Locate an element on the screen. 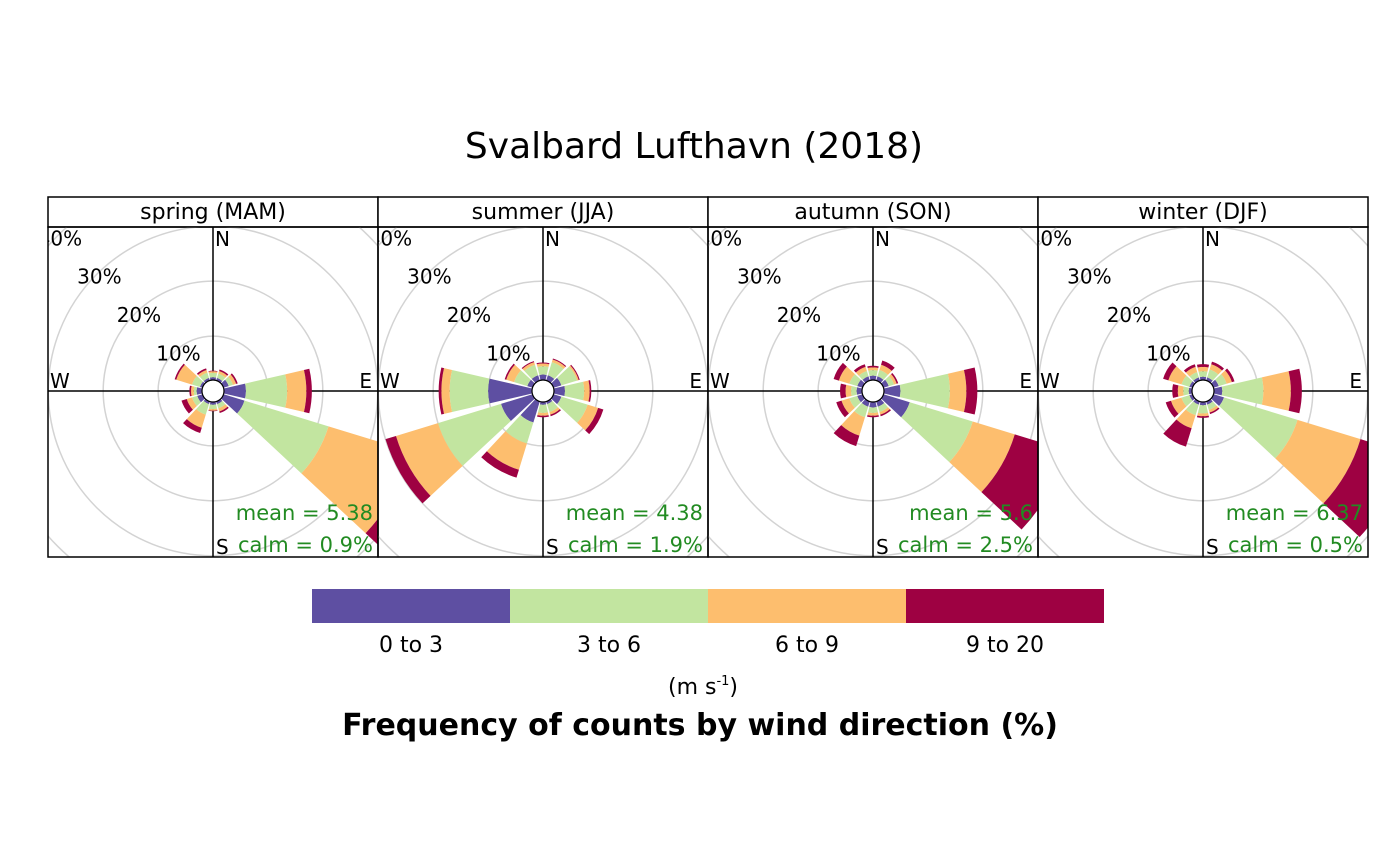 Image resolution: width=1400 pixels, height=865 pixels. compass-label: N is located at coordinates (882, 239).